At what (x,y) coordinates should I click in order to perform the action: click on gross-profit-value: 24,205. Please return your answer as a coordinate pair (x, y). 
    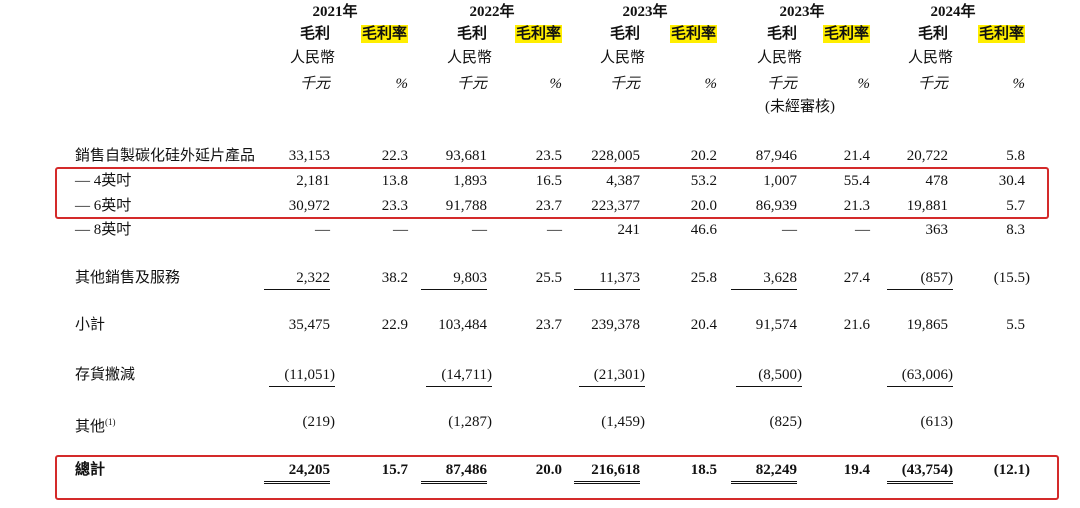
    Looking at the image, I should click on (297, 472).